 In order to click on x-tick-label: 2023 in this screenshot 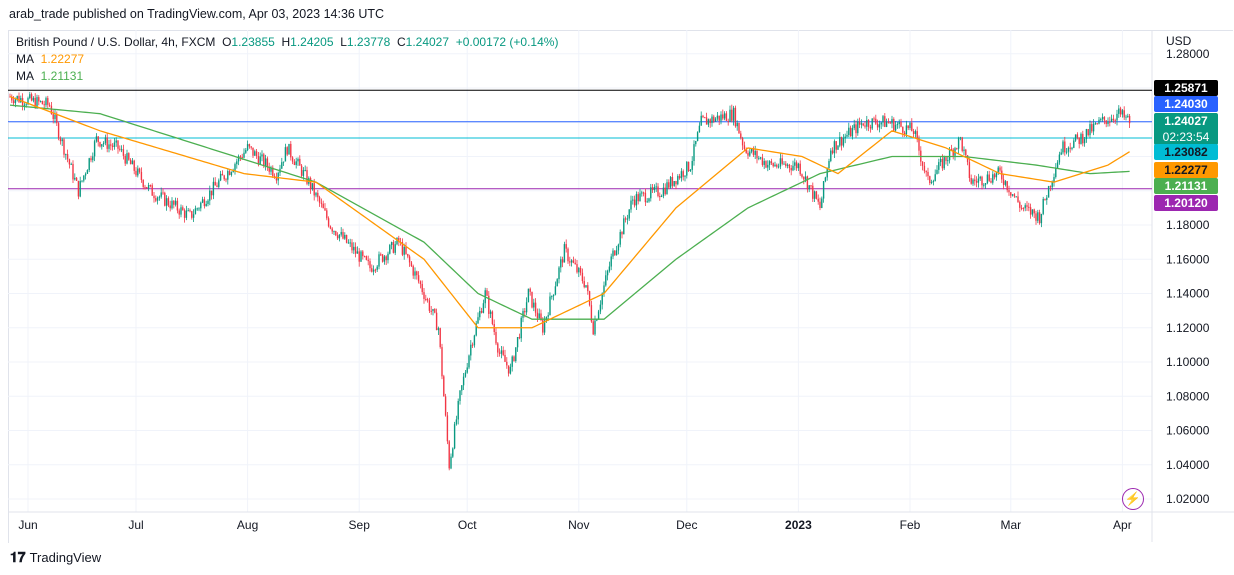, I will do `click(798, 525)`.